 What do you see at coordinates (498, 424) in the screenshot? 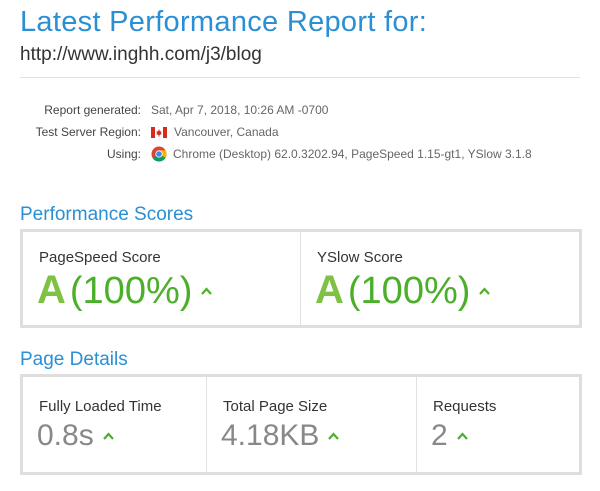
I see `requests-card: Requests 2` at bounding box center [498, 424].